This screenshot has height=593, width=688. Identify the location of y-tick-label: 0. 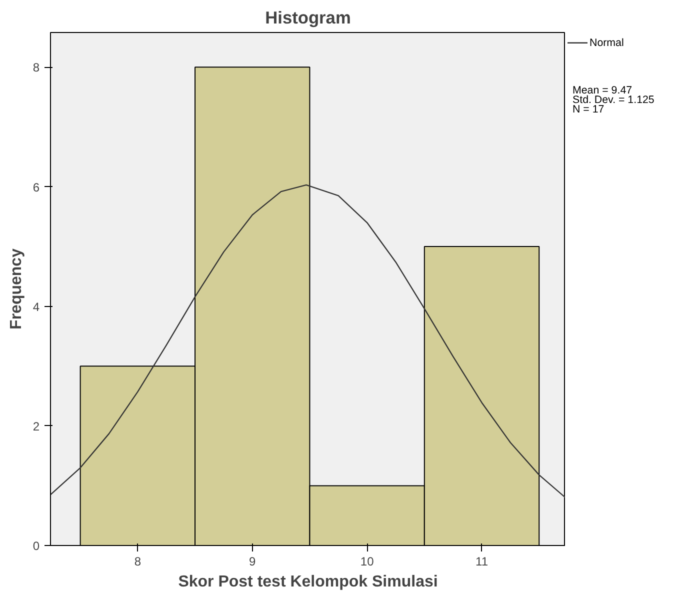
(36, 546).